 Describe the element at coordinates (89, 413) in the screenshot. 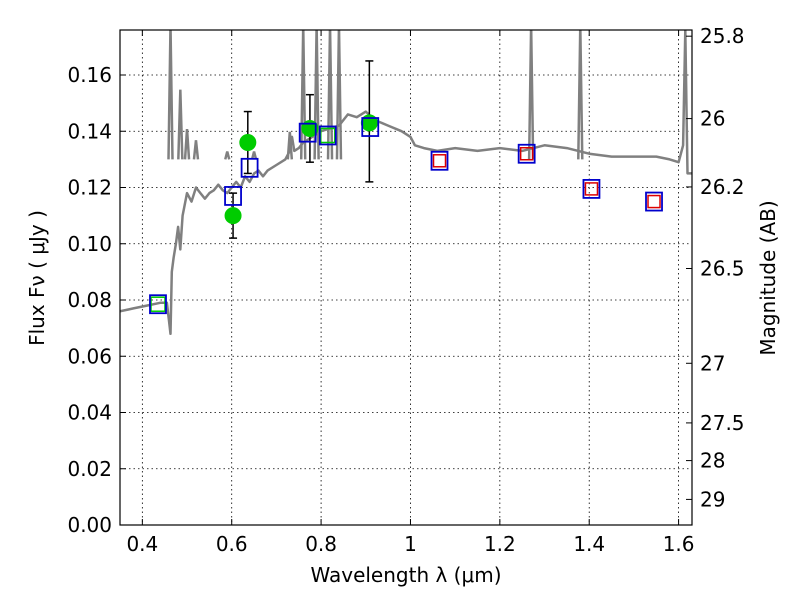

I see `y-tick-label: 0.04` at that location.